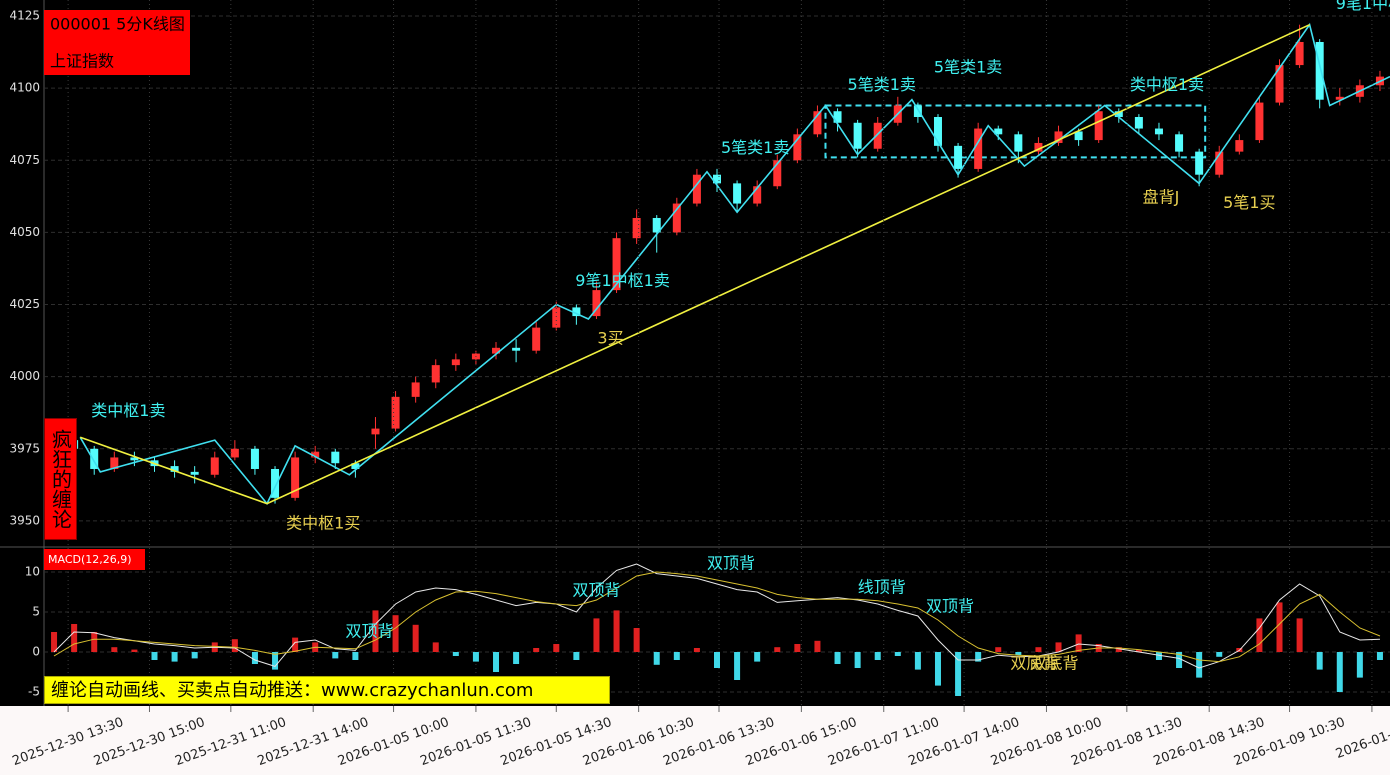  I want to click on y-tick-label: 10, so click(32, 572).